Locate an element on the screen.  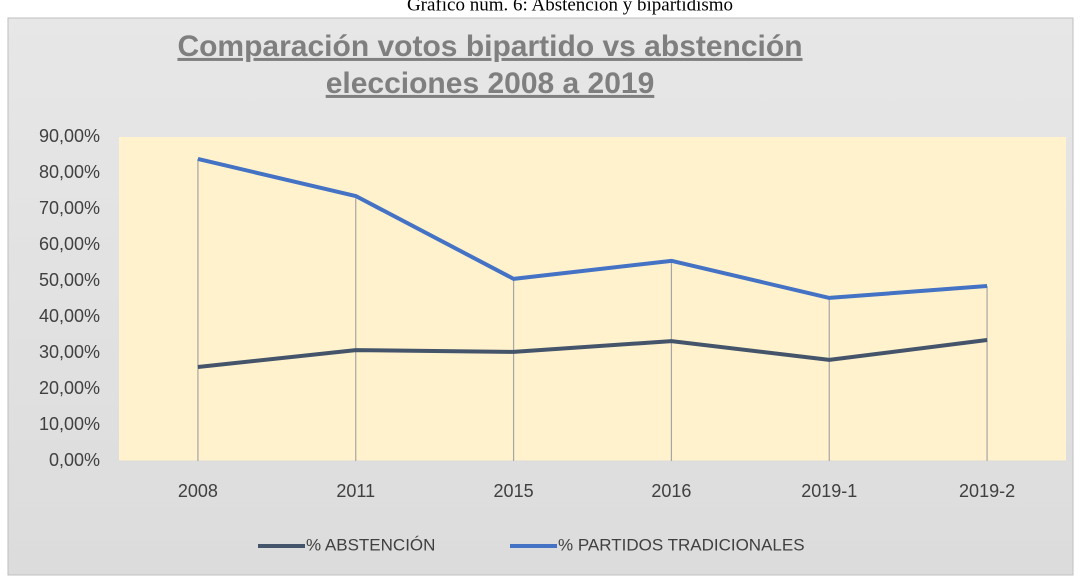
y-tick-label: 90,00% is located at coordinates (69, 136).